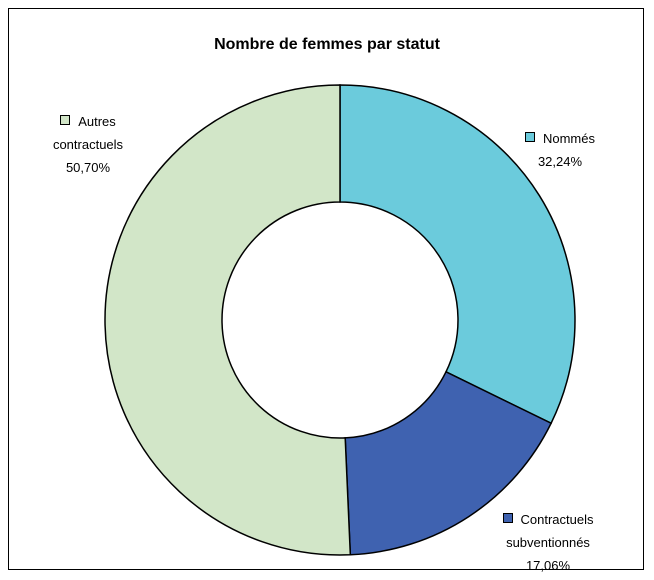 This screenshot has width=654, height=580. What do you see at coordinates (88, 167) in the screenshot?
I see `value-label: 50,70%` at bounding box center [88, 167].